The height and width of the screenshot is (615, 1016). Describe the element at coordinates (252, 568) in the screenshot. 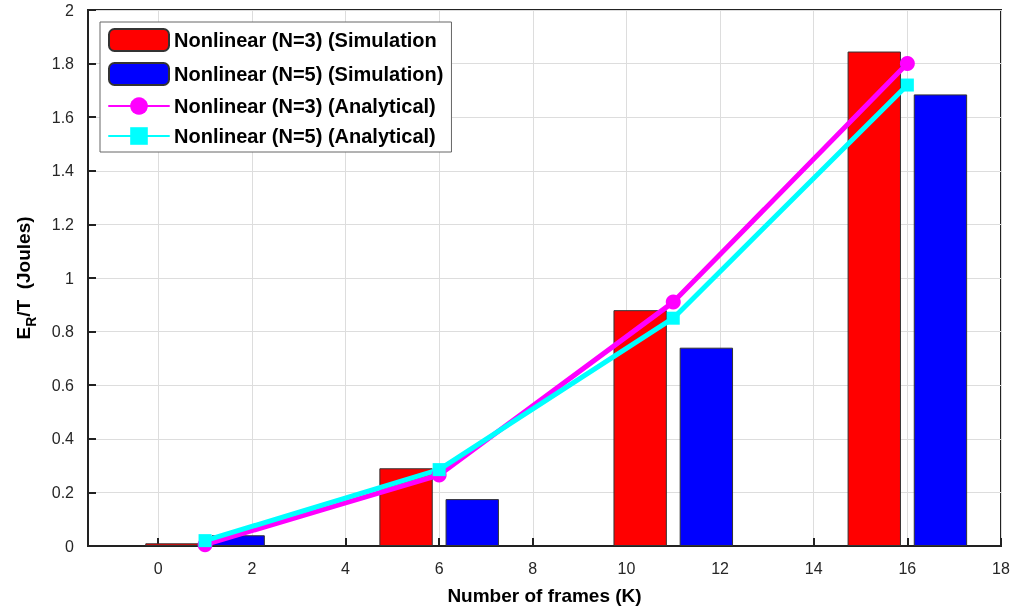

I see `x-tick-label: 2` at that location.